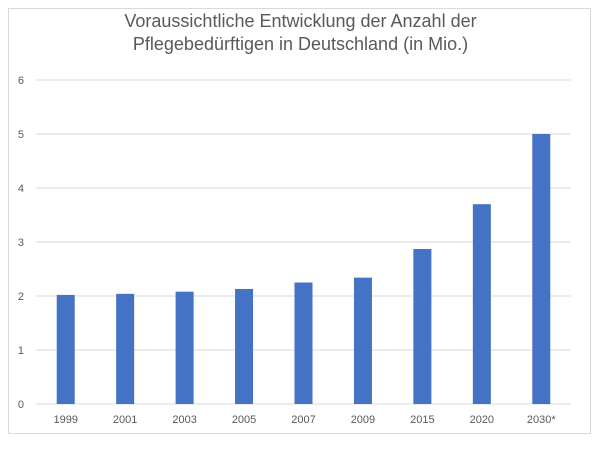 Image resolution: width=601 pixels, height=450 pixels. What do you see at coordinates (541, 269) in the screenshot?
I see `bar-2030` at bounding box center [541, 269].